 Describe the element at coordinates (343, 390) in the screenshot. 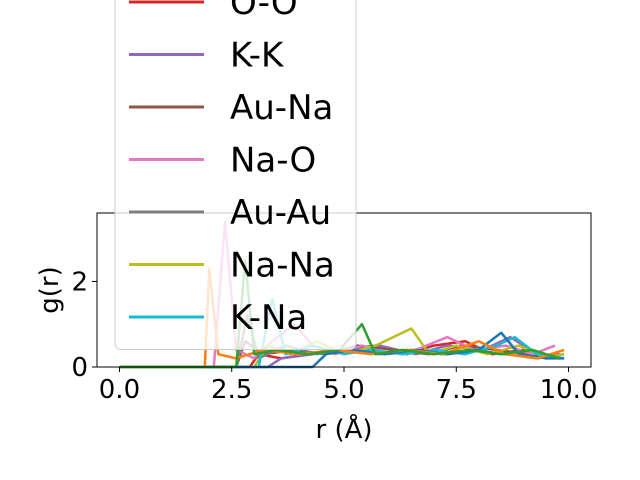

I see `x-tick-label: 5.0` at that location.